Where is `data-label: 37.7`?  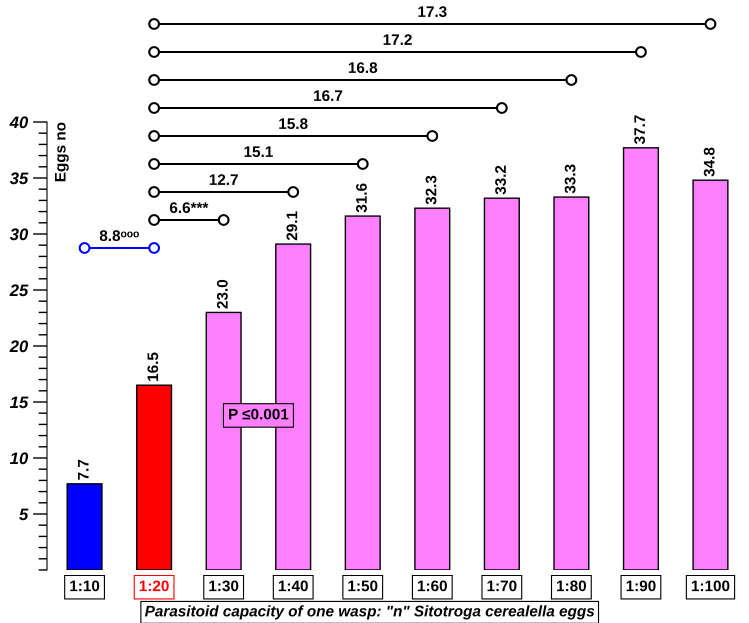 data-label: 37.7 is located at coordinates (640, 129).